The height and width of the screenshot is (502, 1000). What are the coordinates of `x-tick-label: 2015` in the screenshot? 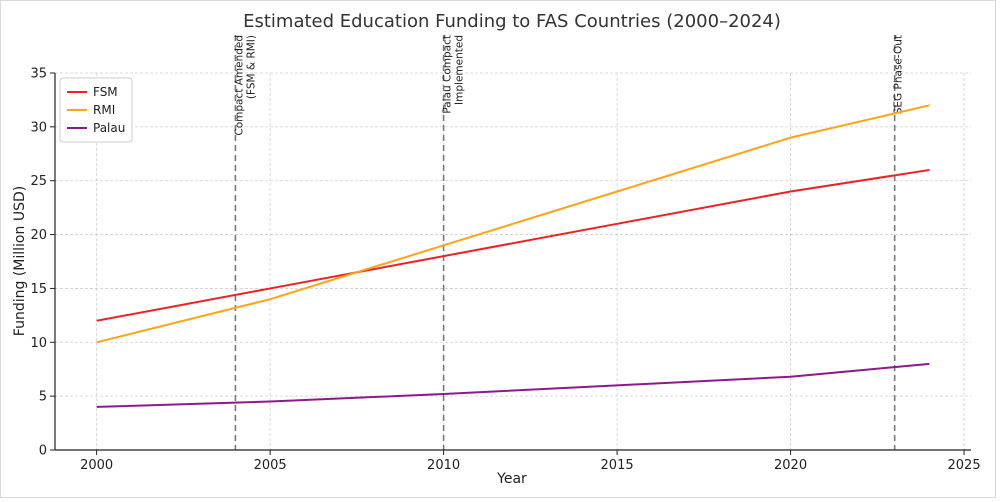 It's located at (617, 465).